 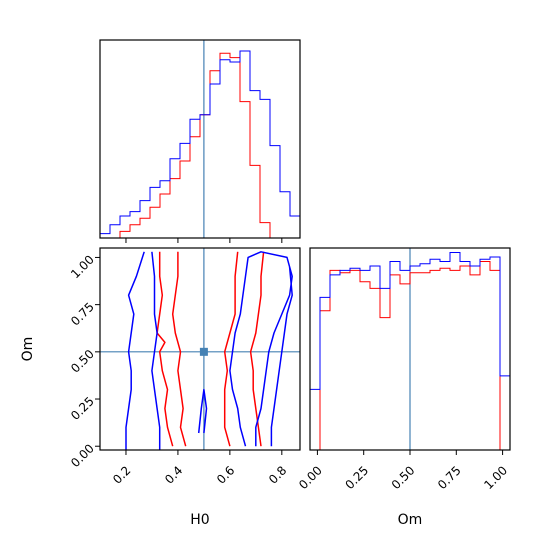 What do you see at coordinates (82, 408) in the screenshot?
I see `y-tick-label: 0.25` at bounding box center [82, 408].